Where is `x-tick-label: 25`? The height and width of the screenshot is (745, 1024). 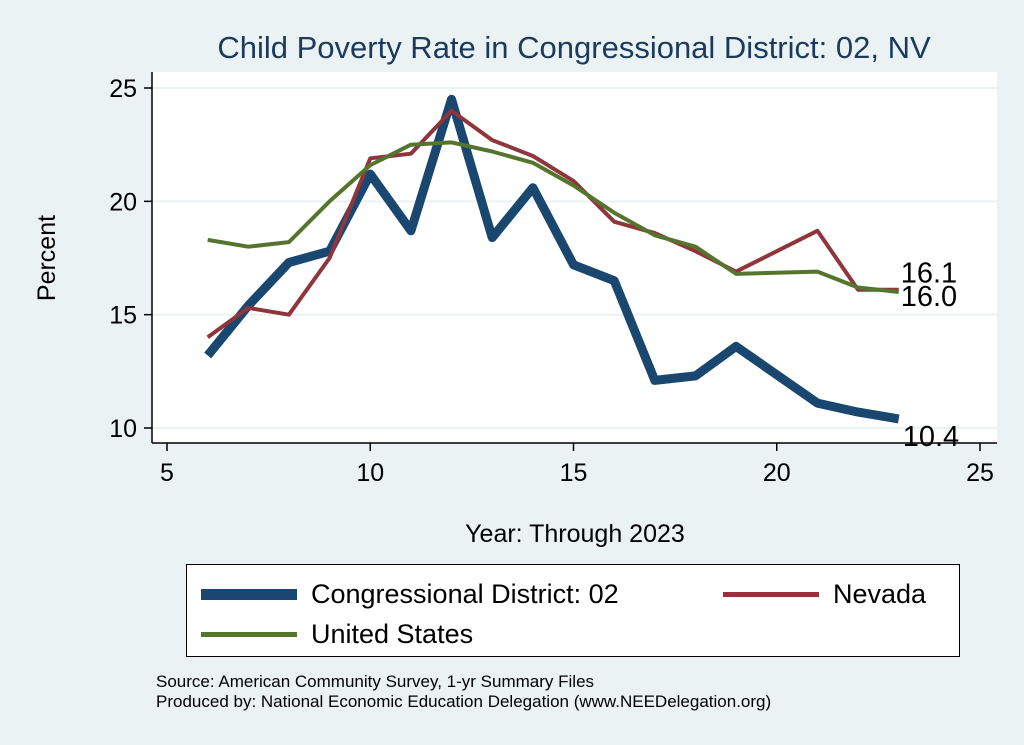
x-tick-label: 25 is located at coordinates (980, 473).